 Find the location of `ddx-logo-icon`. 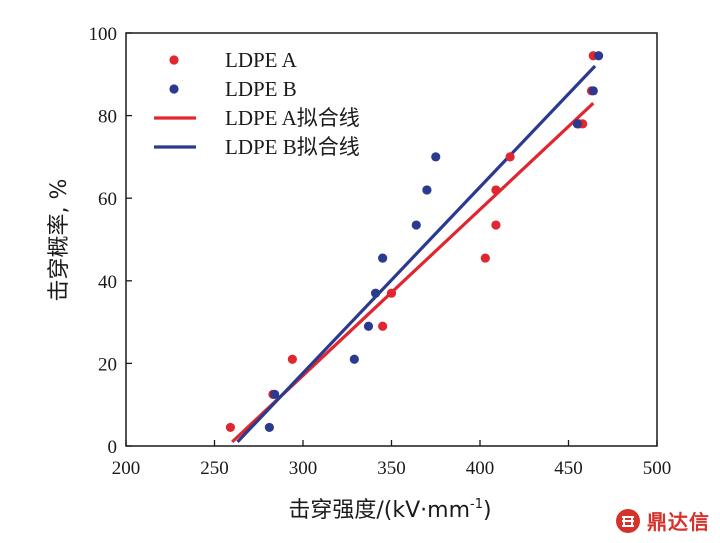

ddx-logo-icon is located at coordinates (628, 520).